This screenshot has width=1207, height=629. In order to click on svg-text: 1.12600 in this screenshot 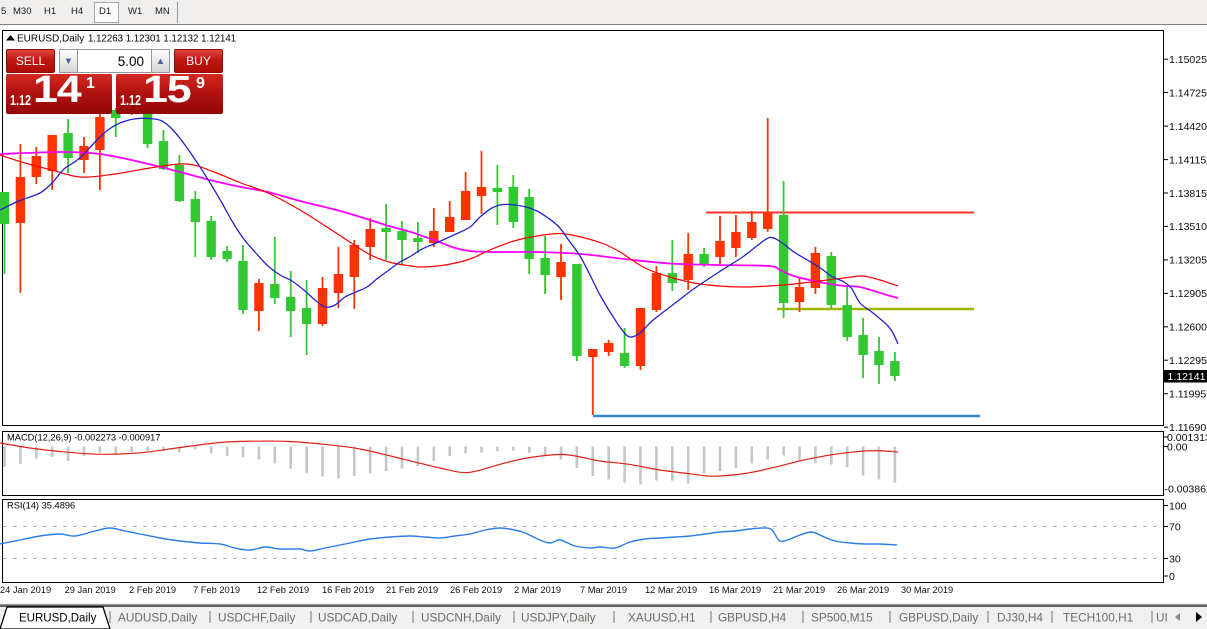, I will do `click(1188, 328)`.